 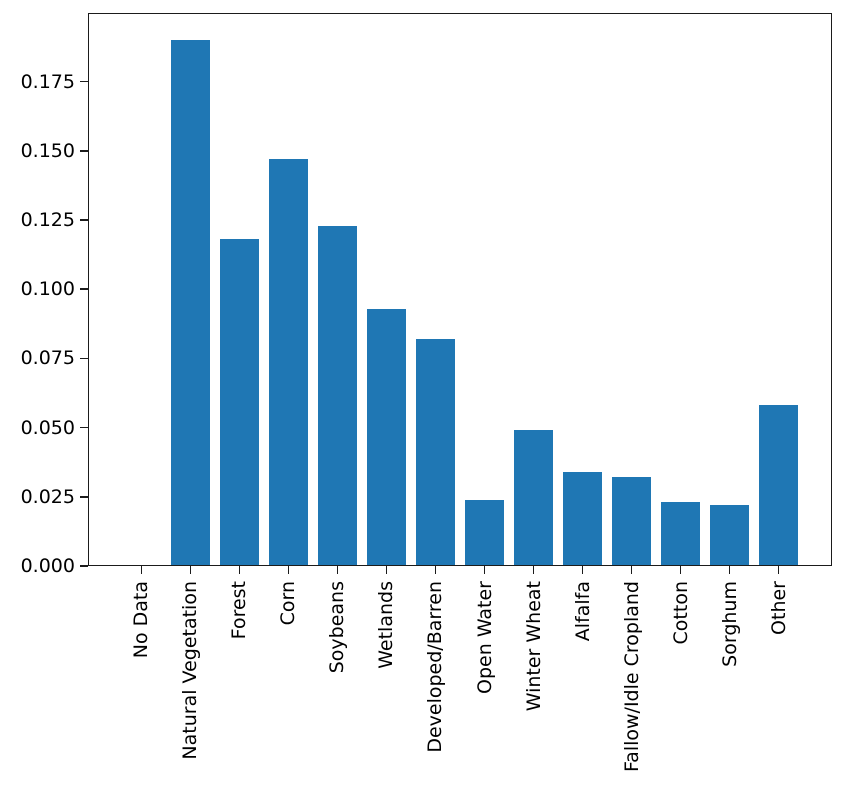 I want to click on y-tick-label-0.100: 0.100, so click(x=47, y=289).